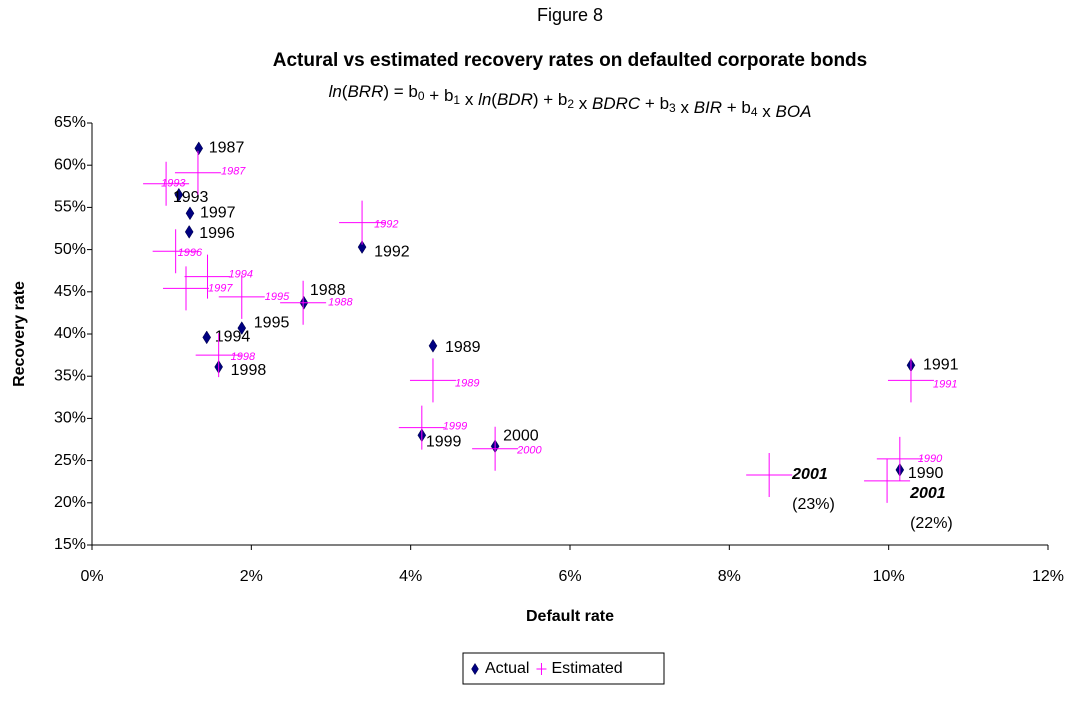 This screenshot has height=704, width=1074. I want to click on y-tick-label: 60%, so click(70, 164).